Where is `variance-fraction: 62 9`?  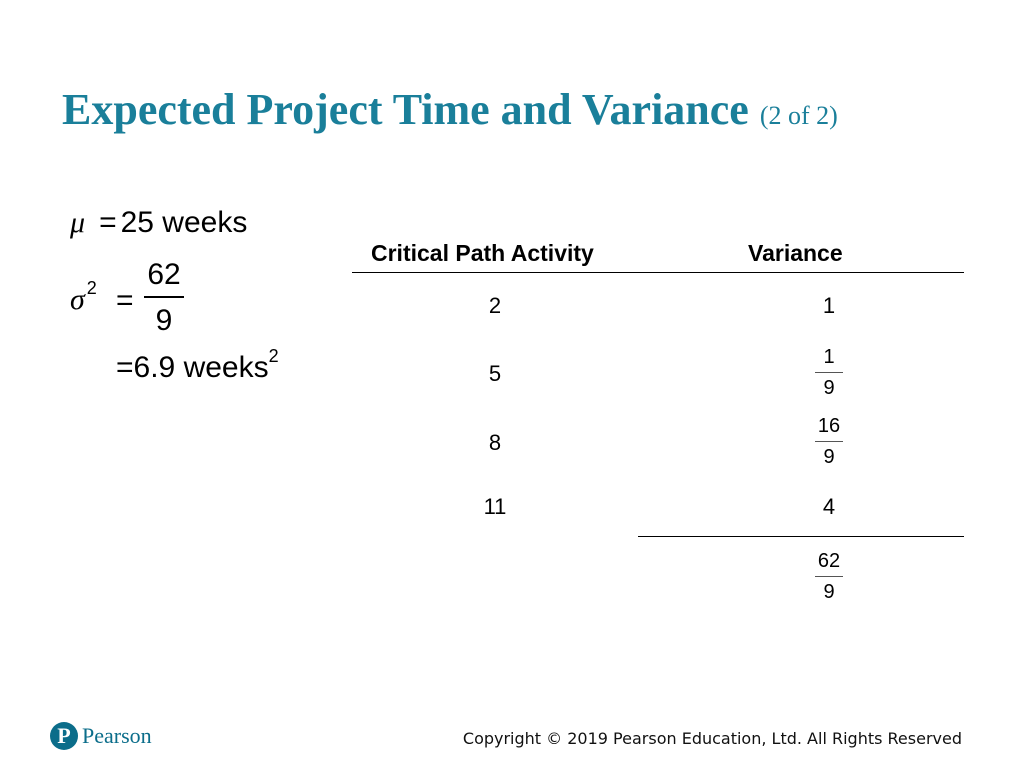
variance-fraction: 62 9 is located at coordinates (164, 298).